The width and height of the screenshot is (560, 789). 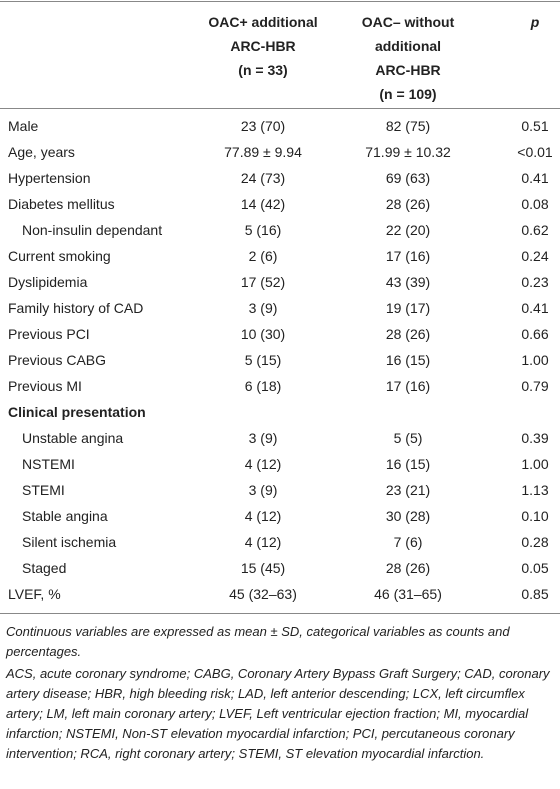 I want to click on row-label: Hypertension, so click(x=49, y=178).